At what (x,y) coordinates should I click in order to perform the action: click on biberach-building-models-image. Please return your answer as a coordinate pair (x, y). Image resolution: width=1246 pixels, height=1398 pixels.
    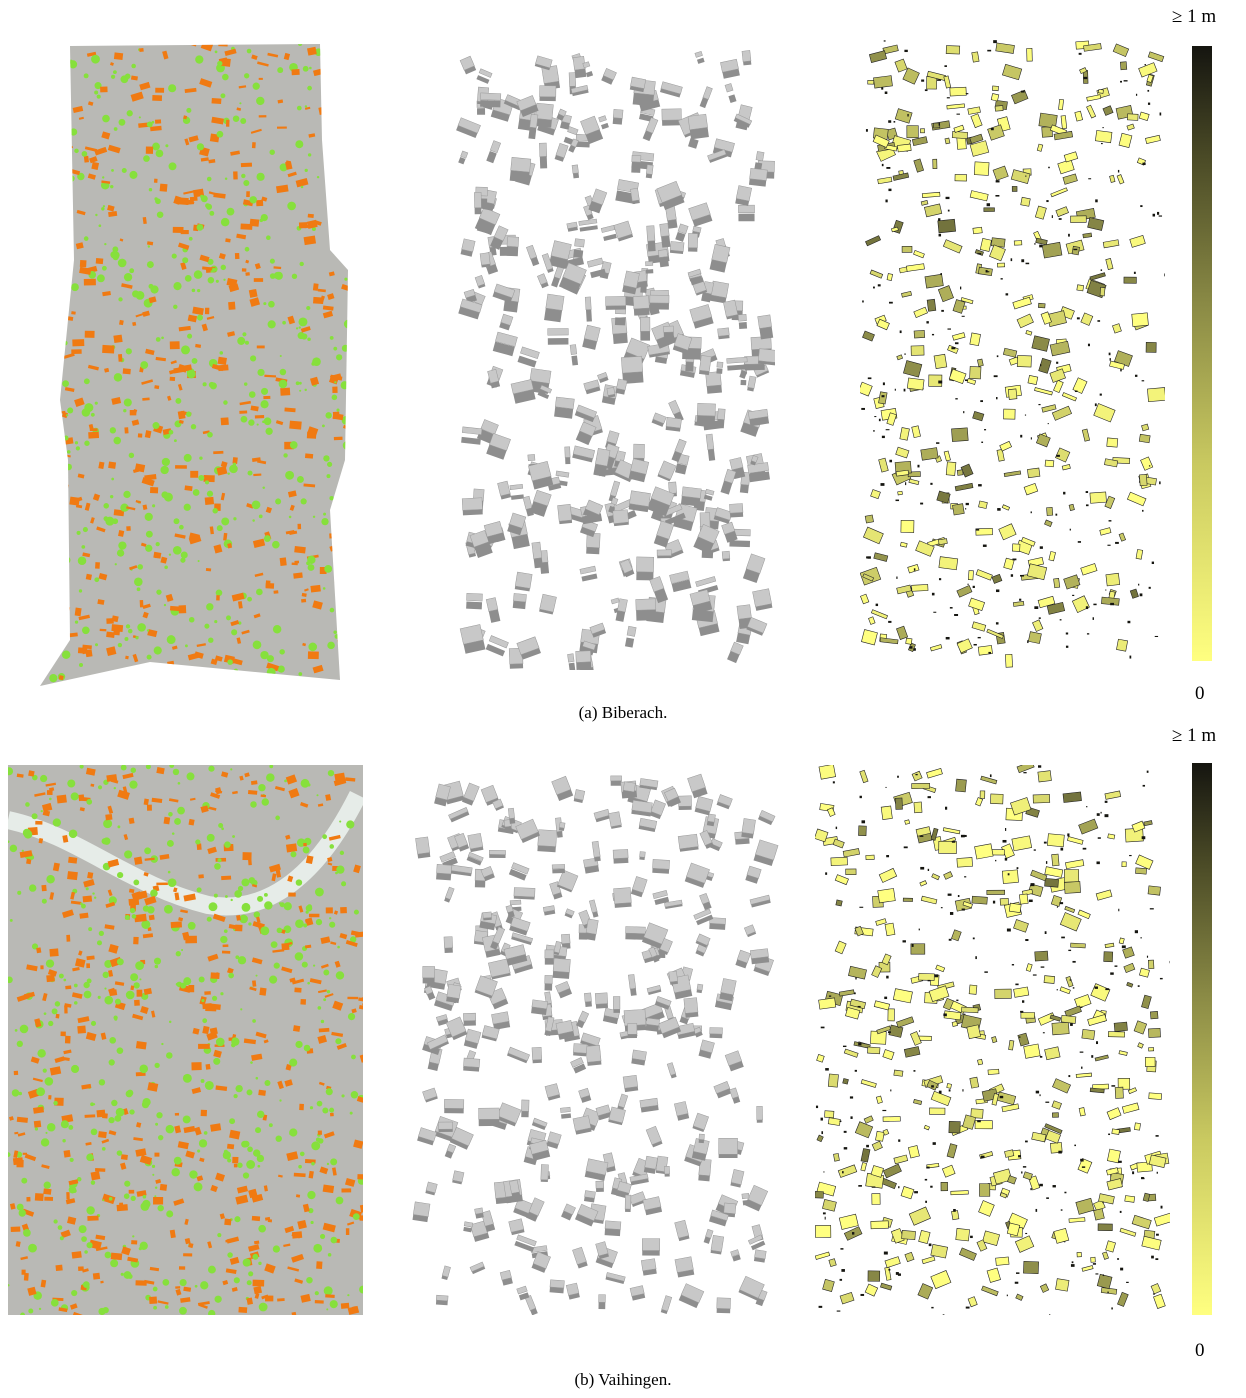
    Looking at the image, I should click on (615, 360).